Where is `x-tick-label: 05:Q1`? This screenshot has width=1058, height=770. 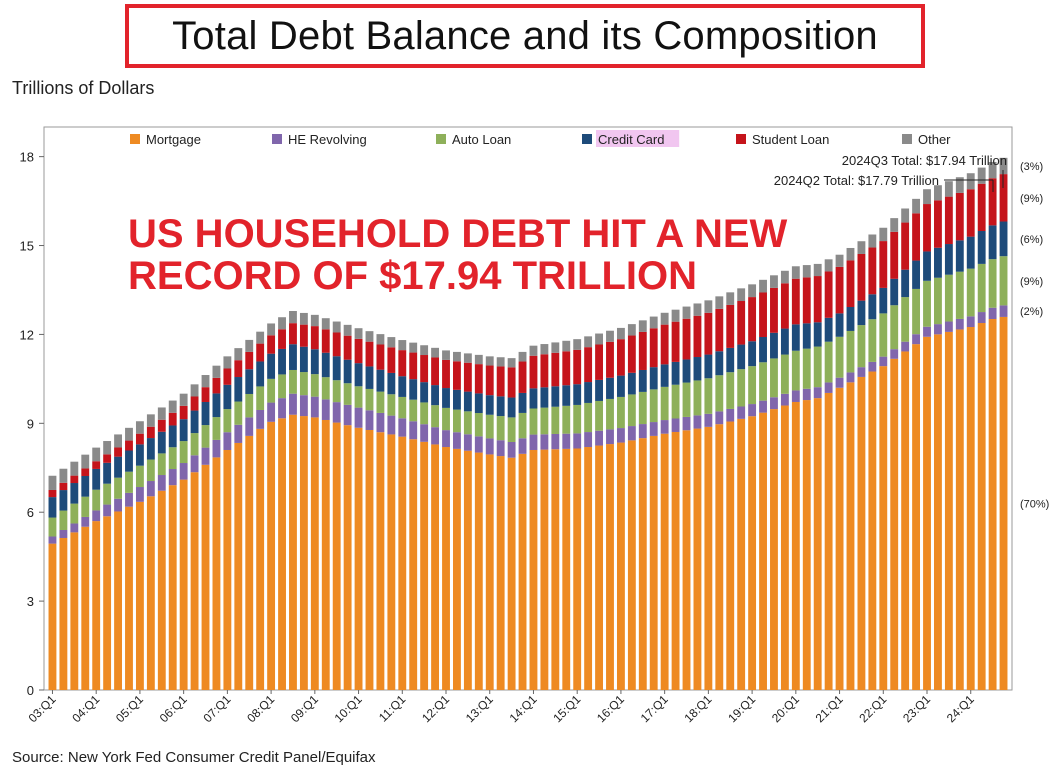
x-tick-label: 05:Q1 is located at coordinates (129, 708).